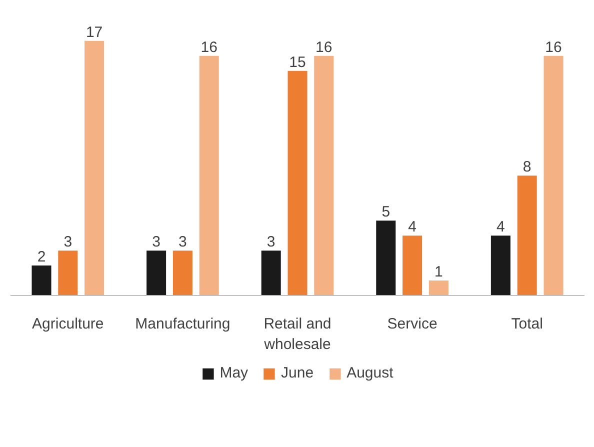  I want to click on data-label: 8, so click(527, 167).